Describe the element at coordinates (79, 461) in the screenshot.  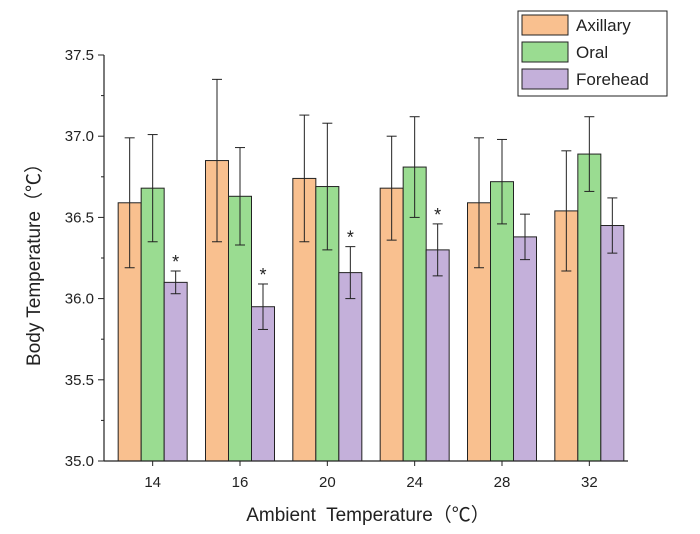
I see `y-tick-label-35.0: 35.0` at that location.